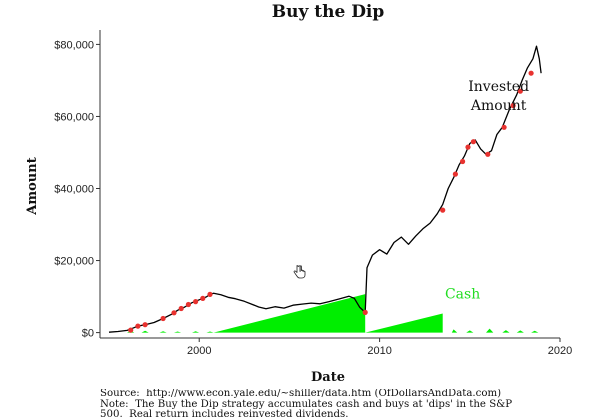 The image size is (594, 420). I want to click on annotation-line: Invested, so click(498, 87).